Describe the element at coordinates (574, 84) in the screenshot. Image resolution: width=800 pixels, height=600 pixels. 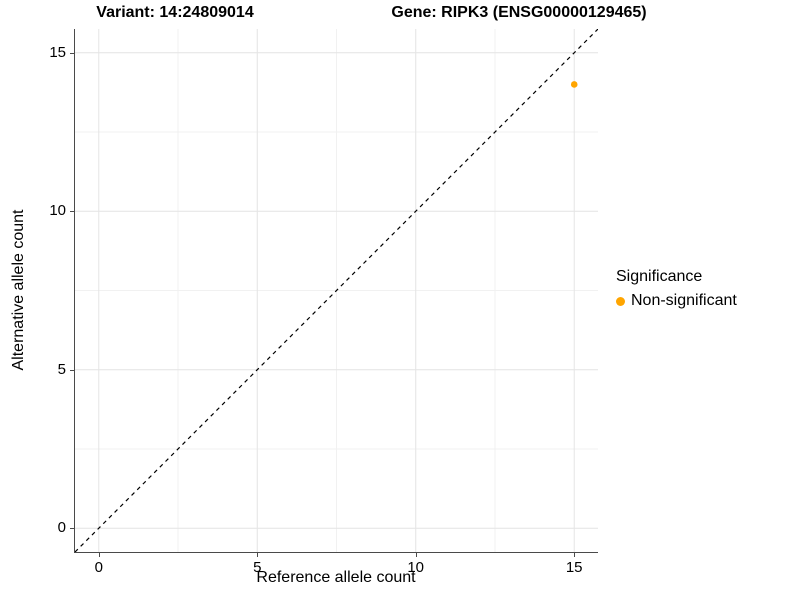
I see `data-point` at that location.